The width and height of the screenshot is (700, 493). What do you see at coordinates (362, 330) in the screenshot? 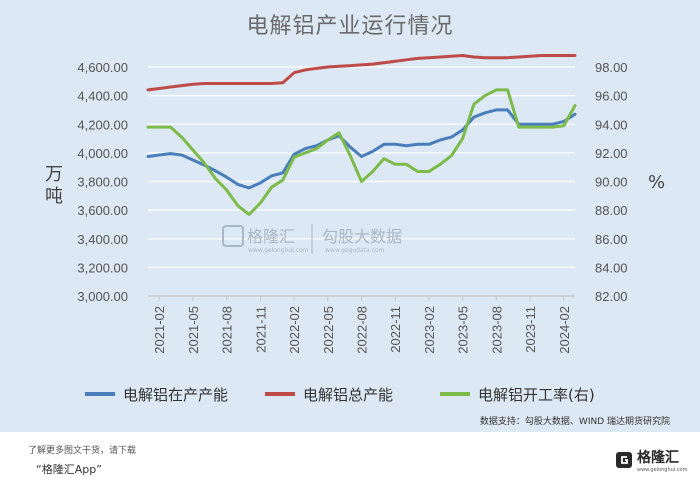
I see `x-tick-label: 2022-08` at bounding box center [362, 330].